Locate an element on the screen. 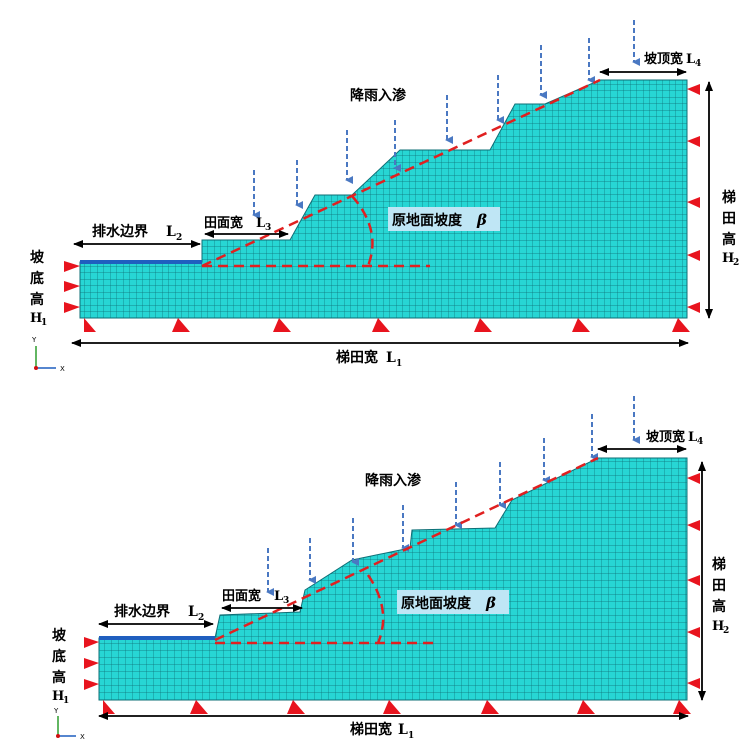 This screenshot has height=743, width=749. bottom-right-supports is located at coordinates (693, 581).